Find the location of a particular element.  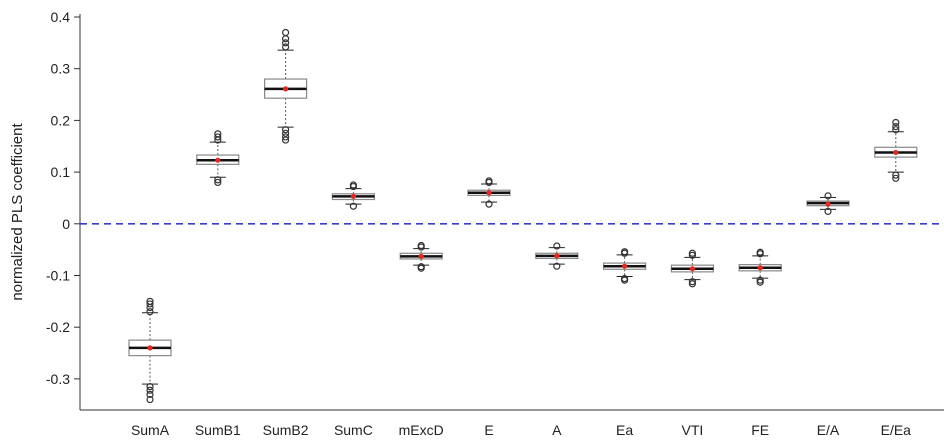

x-tick-label: E/A is located at coordinates (828, 430).